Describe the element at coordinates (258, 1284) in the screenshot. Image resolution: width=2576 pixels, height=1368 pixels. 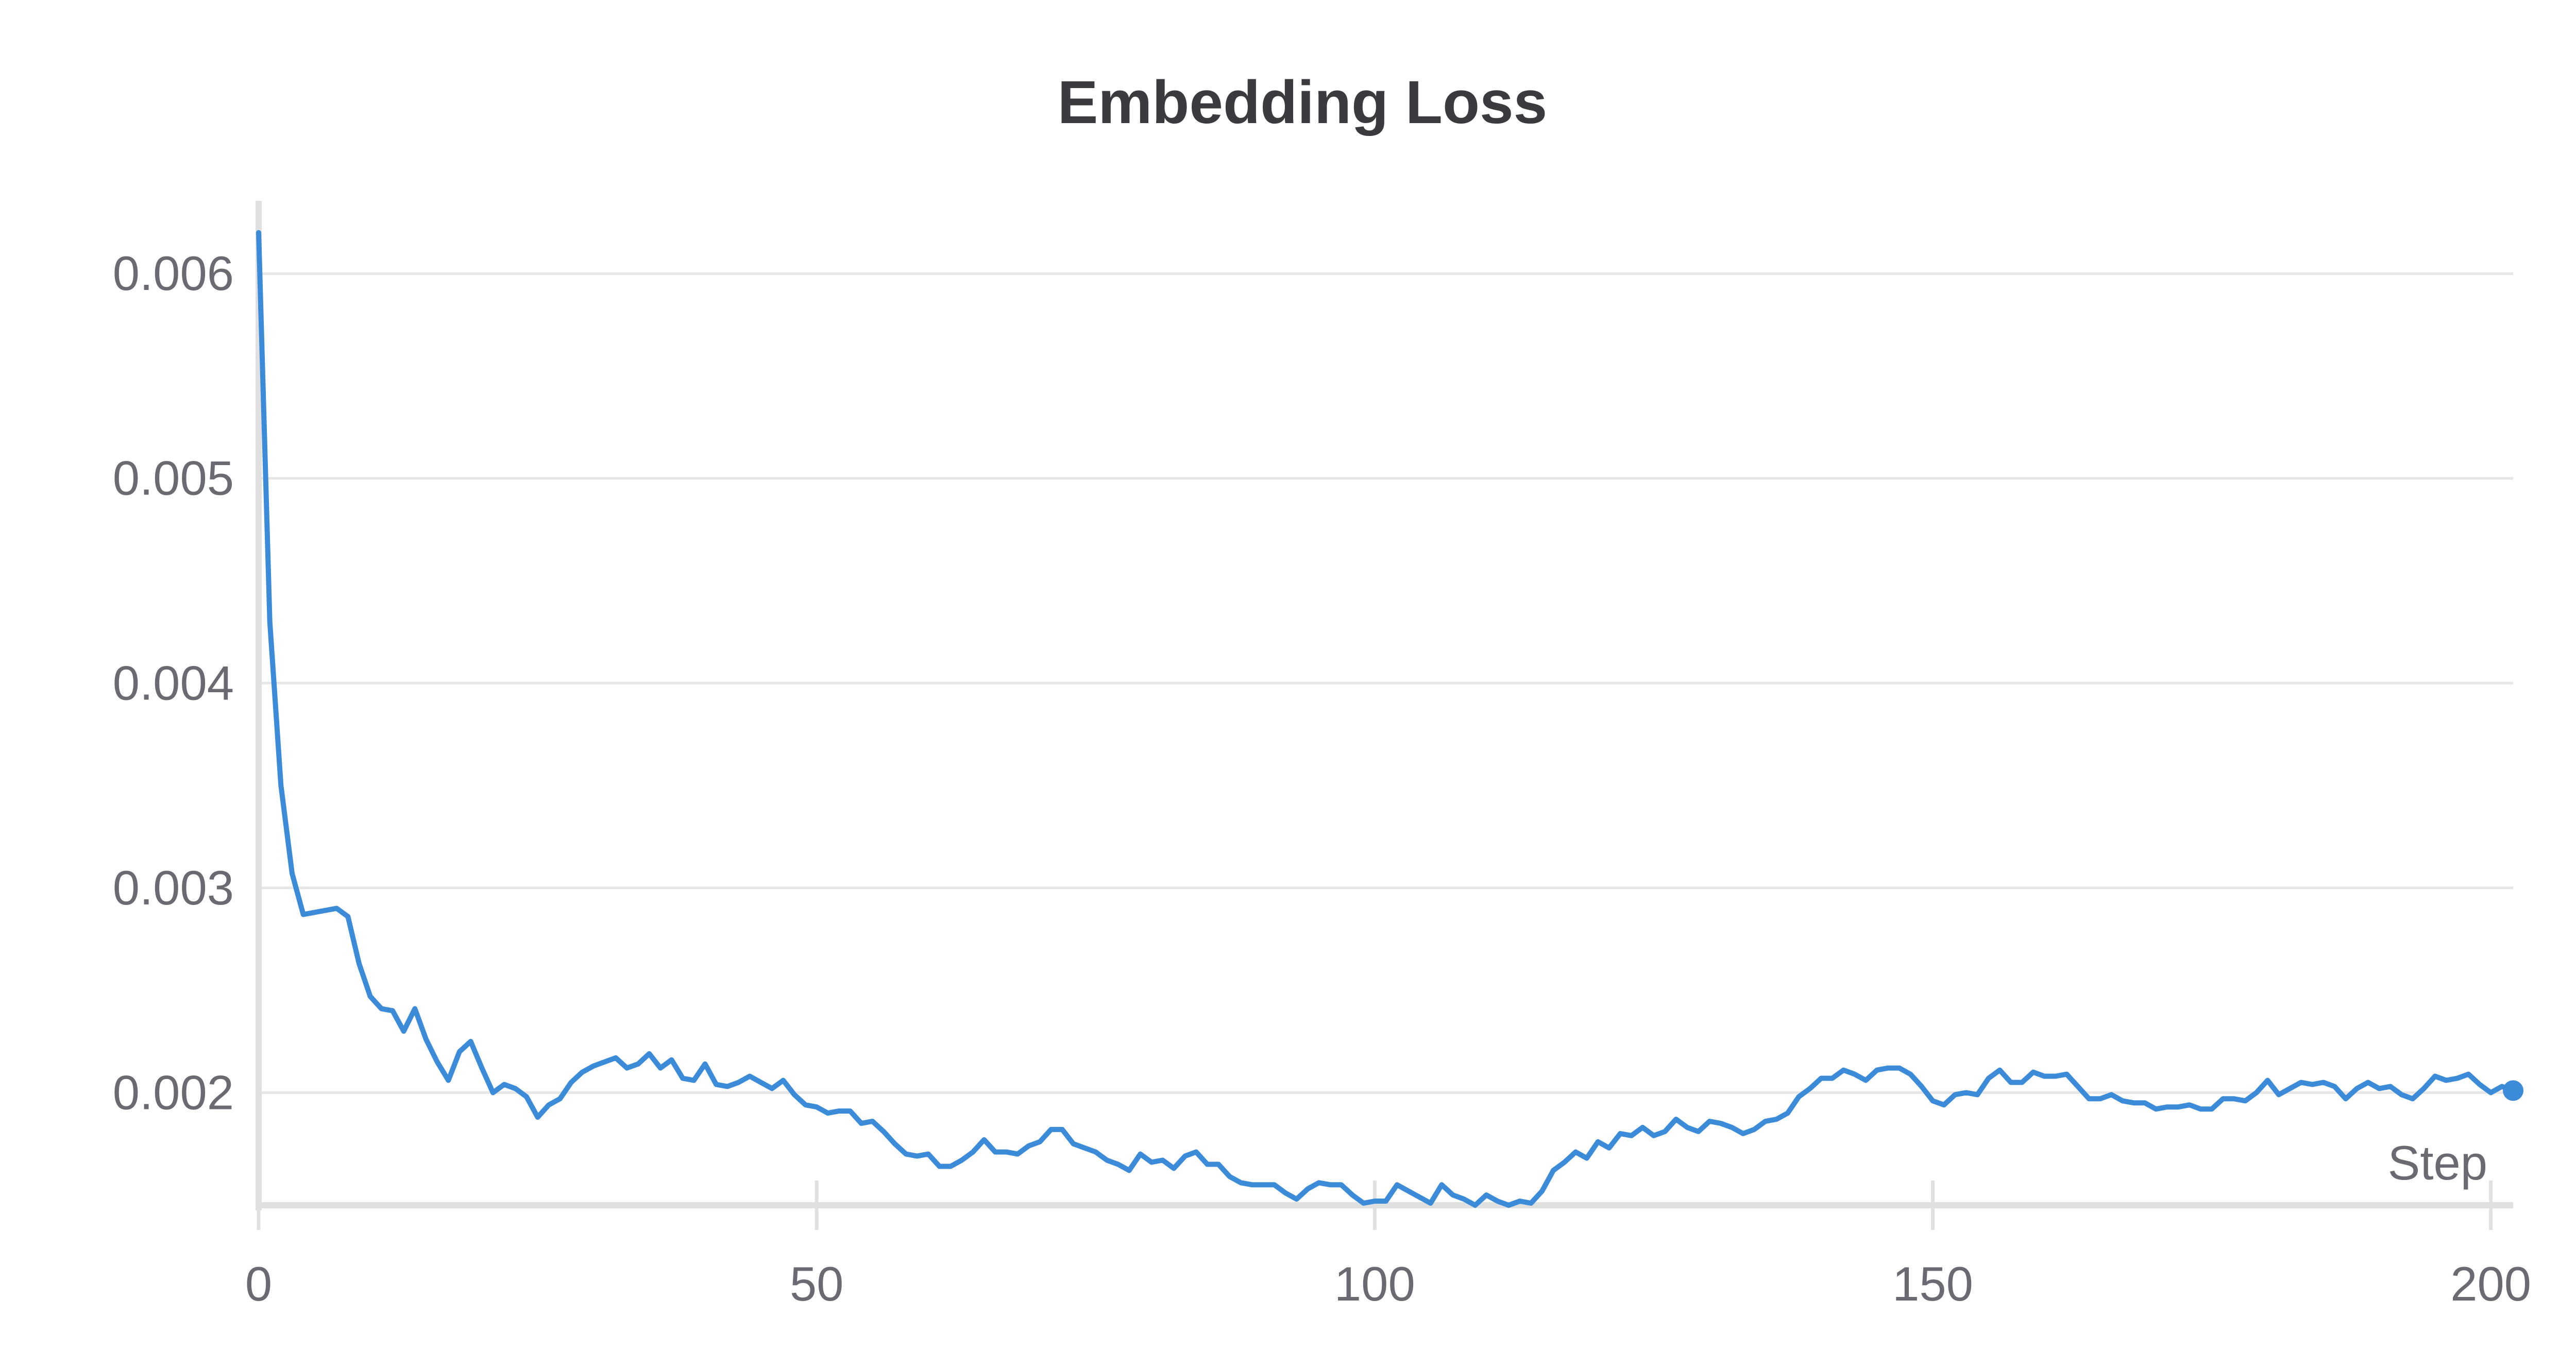
I see `x-tick-label: 0` at that location.